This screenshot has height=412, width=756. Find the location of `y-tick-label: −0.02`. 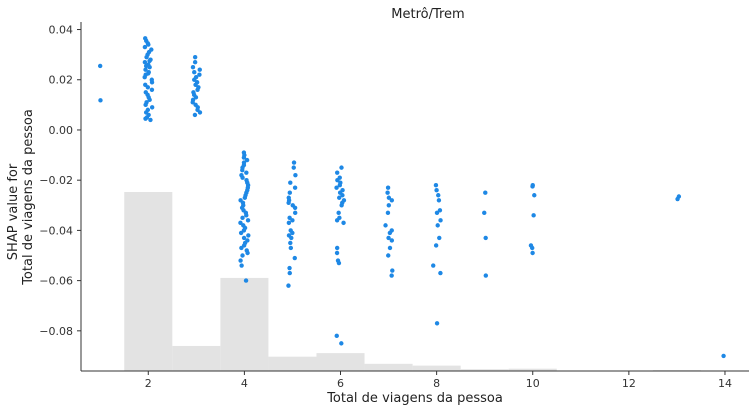

y-tick-label: −0.02 is located at coordinates (56, 180).